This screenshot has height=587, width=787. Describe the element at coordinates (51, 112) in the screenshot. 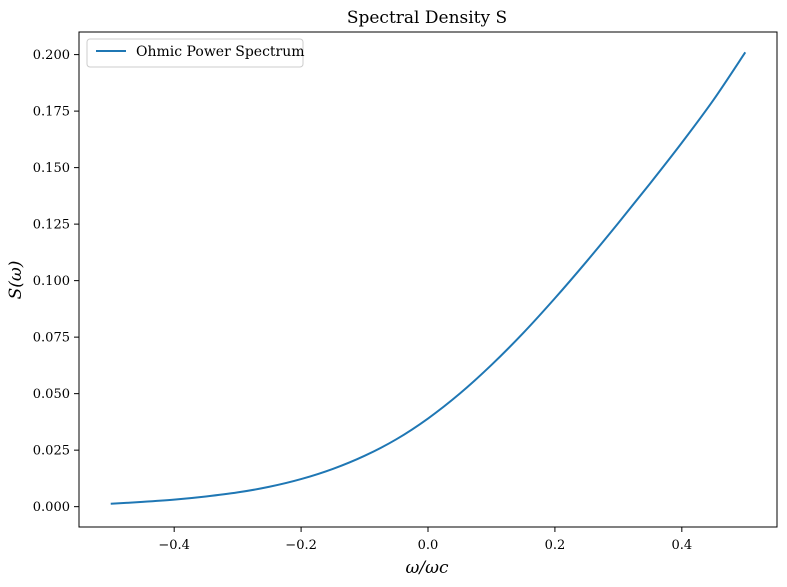

I see `y-tick-label: 0.175` at that location.